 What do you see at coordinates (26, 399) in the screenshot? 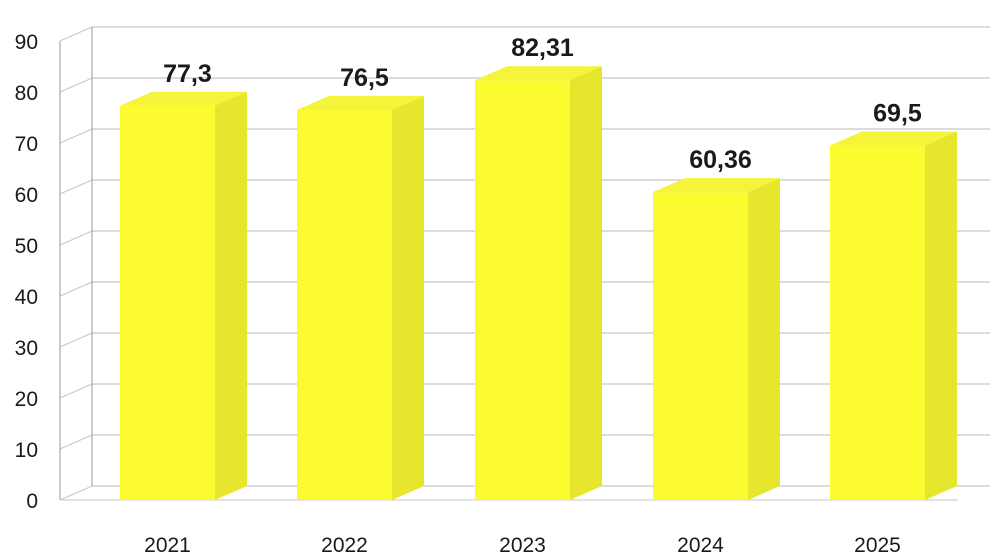
I see `y-tick-label: 20` at bounding box center [26, 399].